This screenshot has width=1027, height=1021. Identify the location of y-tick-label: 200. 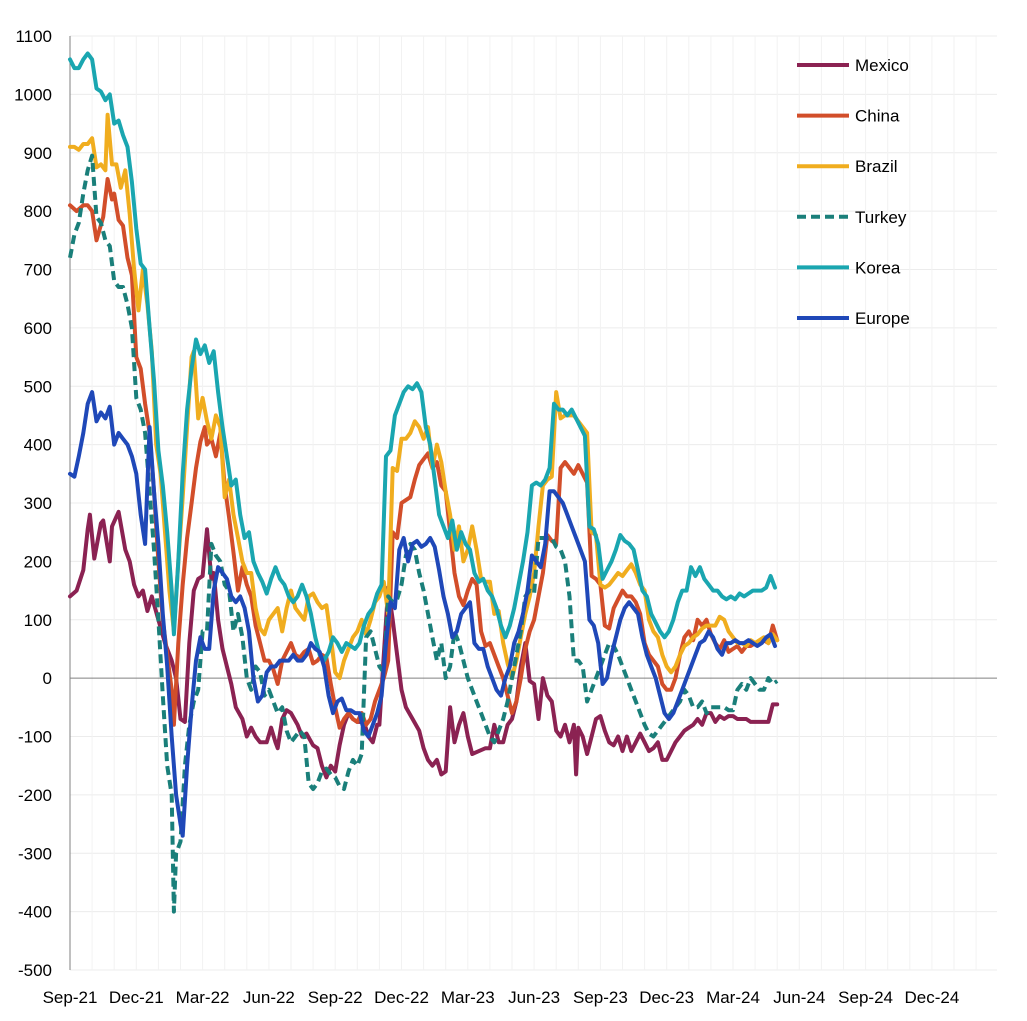
(38, 561).